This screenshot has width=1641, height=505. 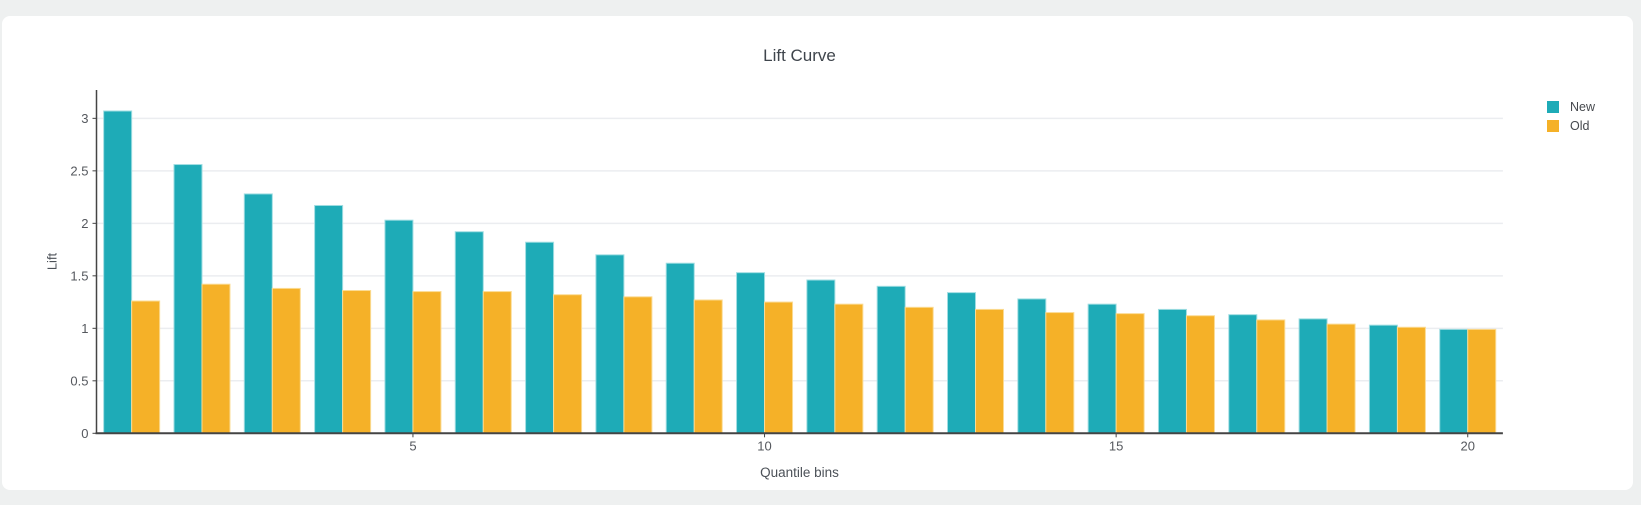 What do you see at coordinates (764, 445) in the screenshot?
I see `x-tick-label: 10` at bounding box center [764, 445].